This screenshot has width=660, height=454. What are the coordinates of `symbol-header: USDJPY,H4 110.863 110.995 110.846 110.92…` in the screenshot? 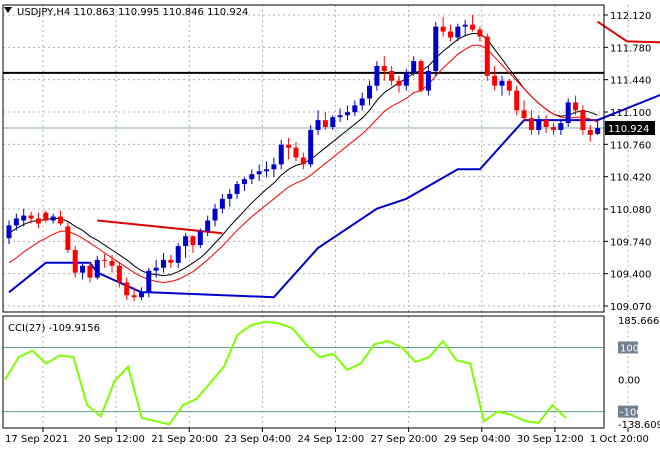 It's located at (132, 12).